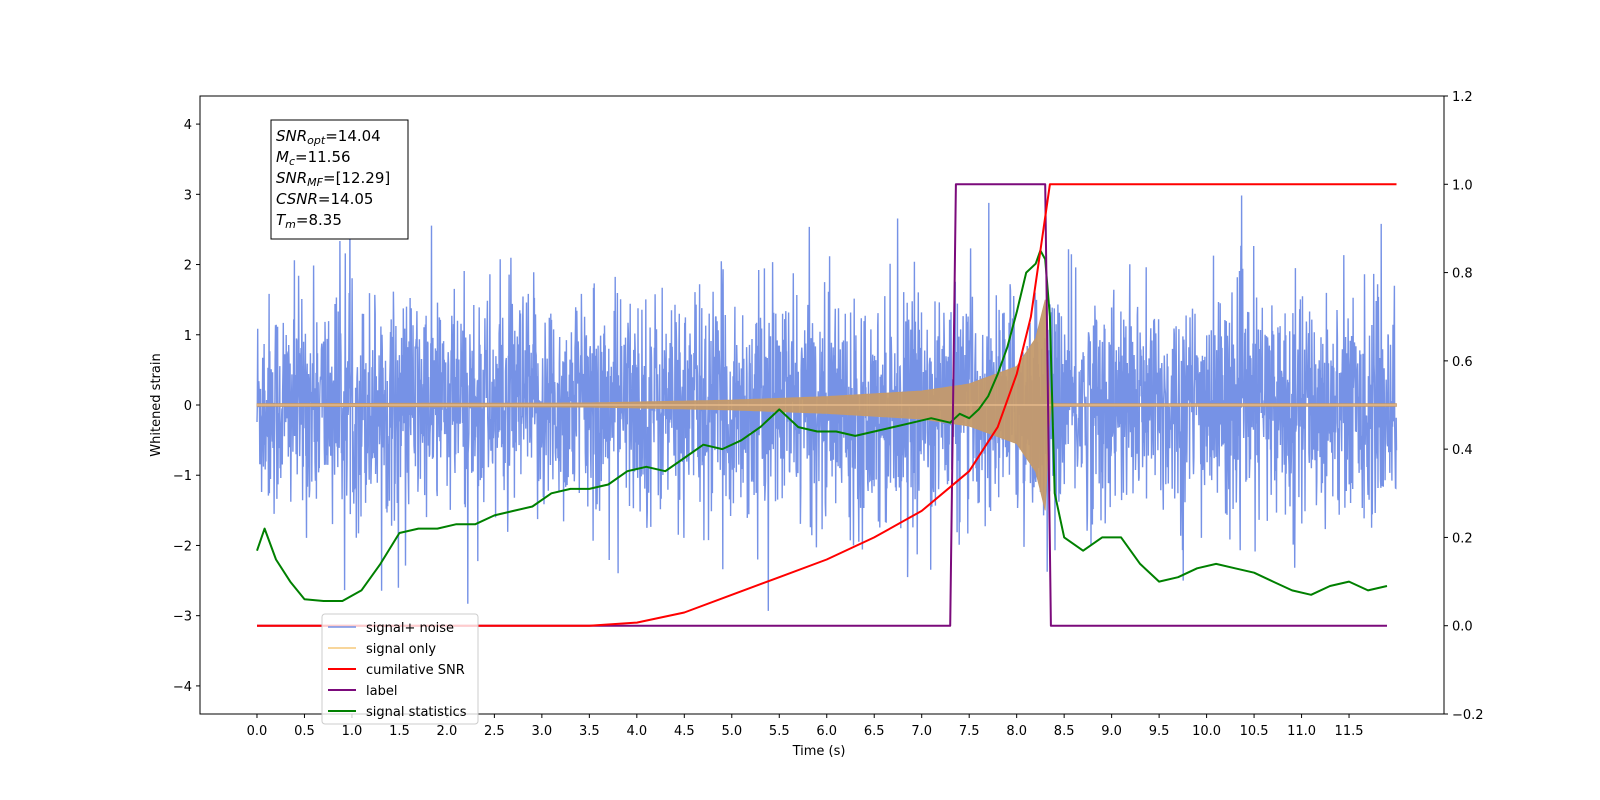  Describe the element at coordinates (969, 731) in the screenshot. I see `x-tick-label: 7.5` at that location.